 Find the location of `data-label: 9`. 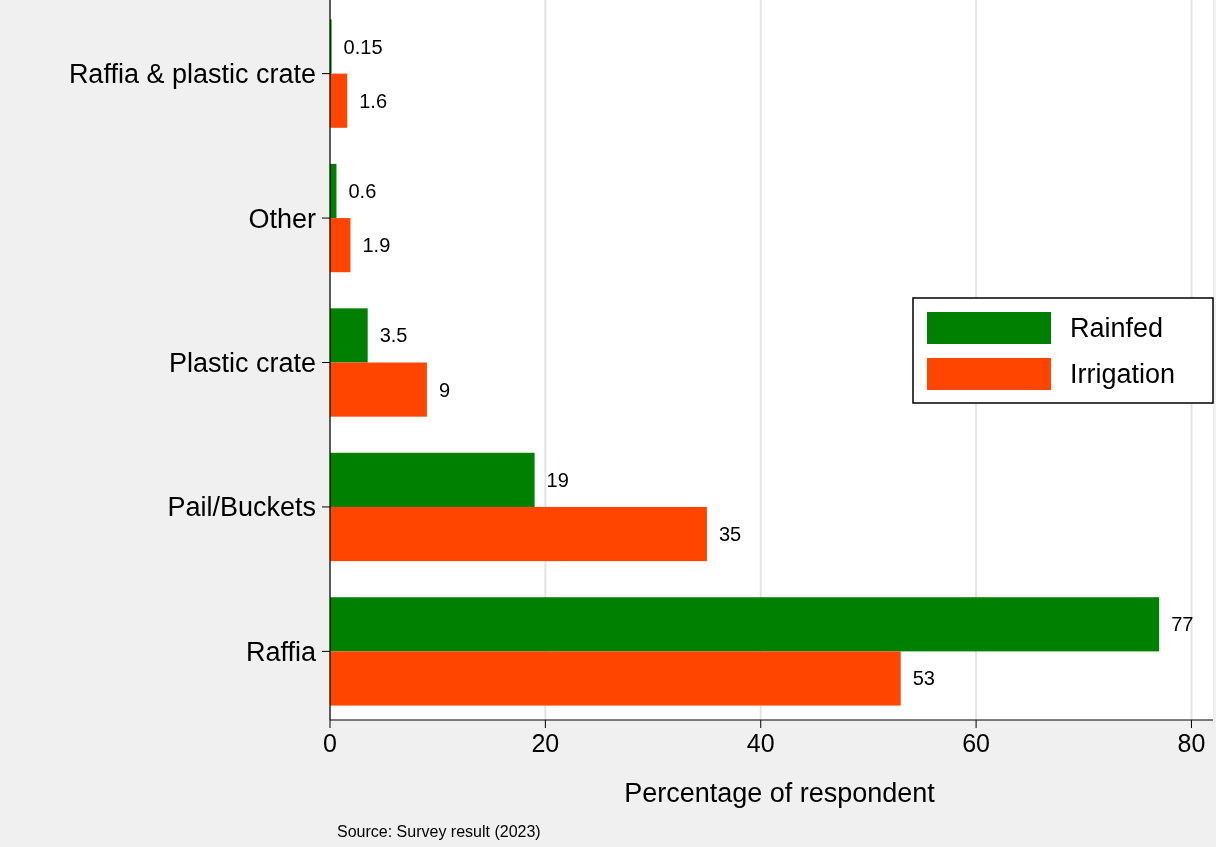

data-label: 9 is located at coordinates (444, 389).